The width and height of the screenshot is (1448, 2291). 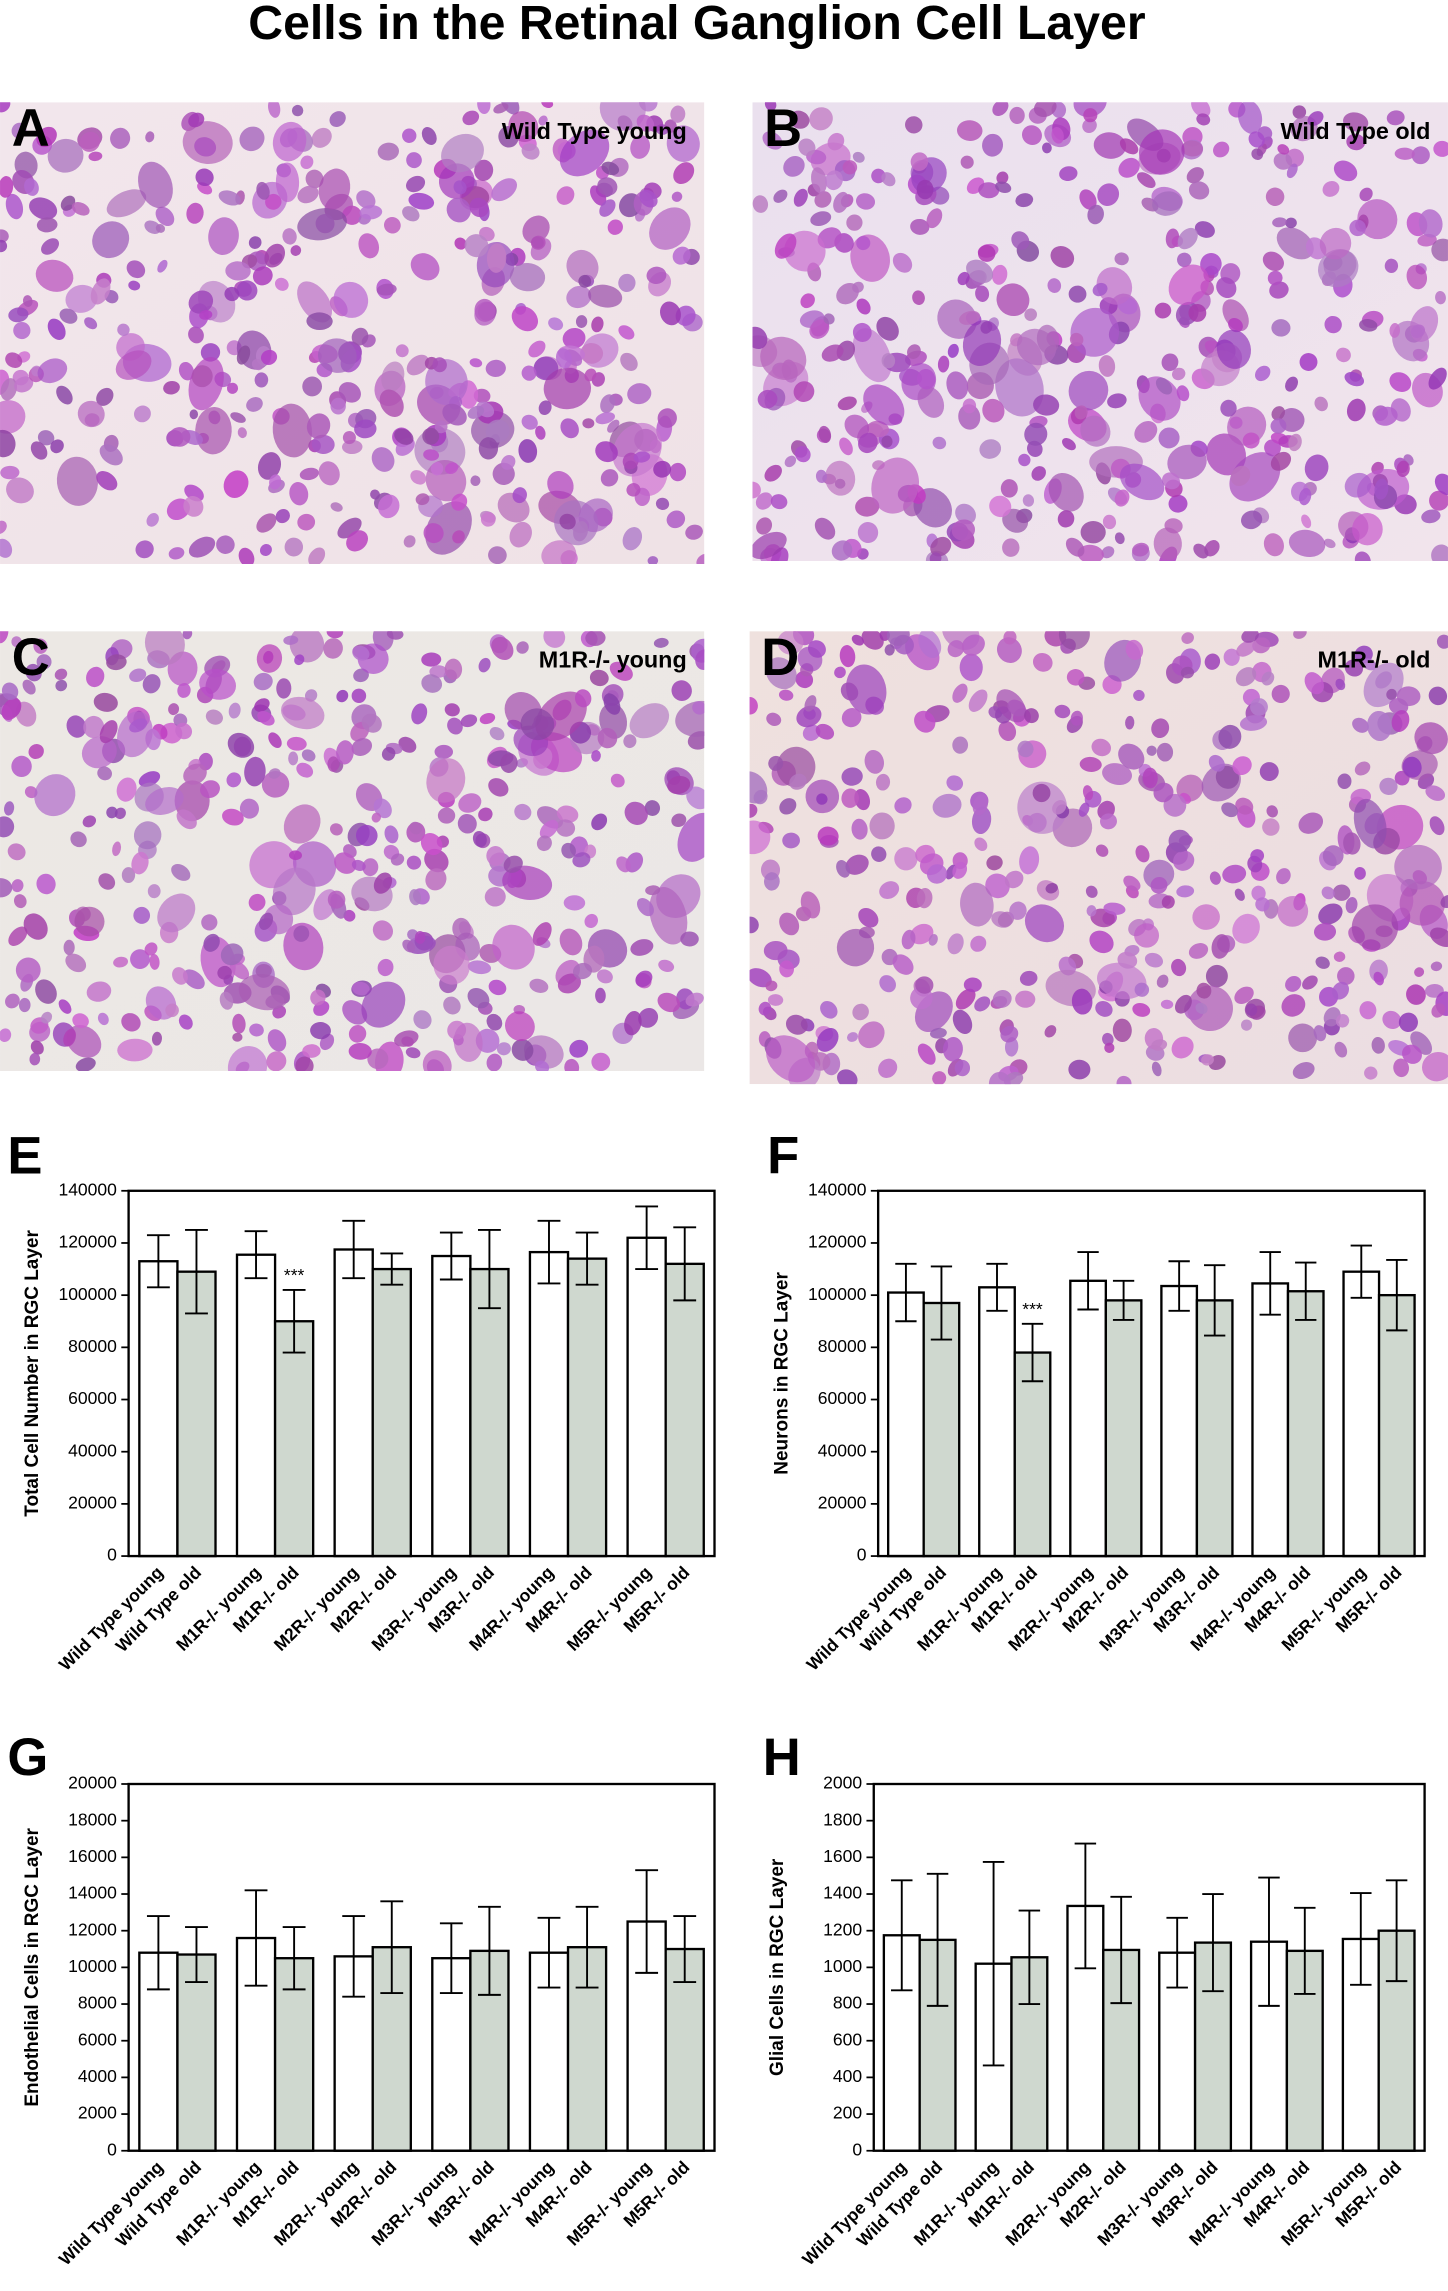 What do you see at coordinates (837, 1189) in the screenshot?
I see `y-tick-label: 140000` at bounding box center [837, 1189].